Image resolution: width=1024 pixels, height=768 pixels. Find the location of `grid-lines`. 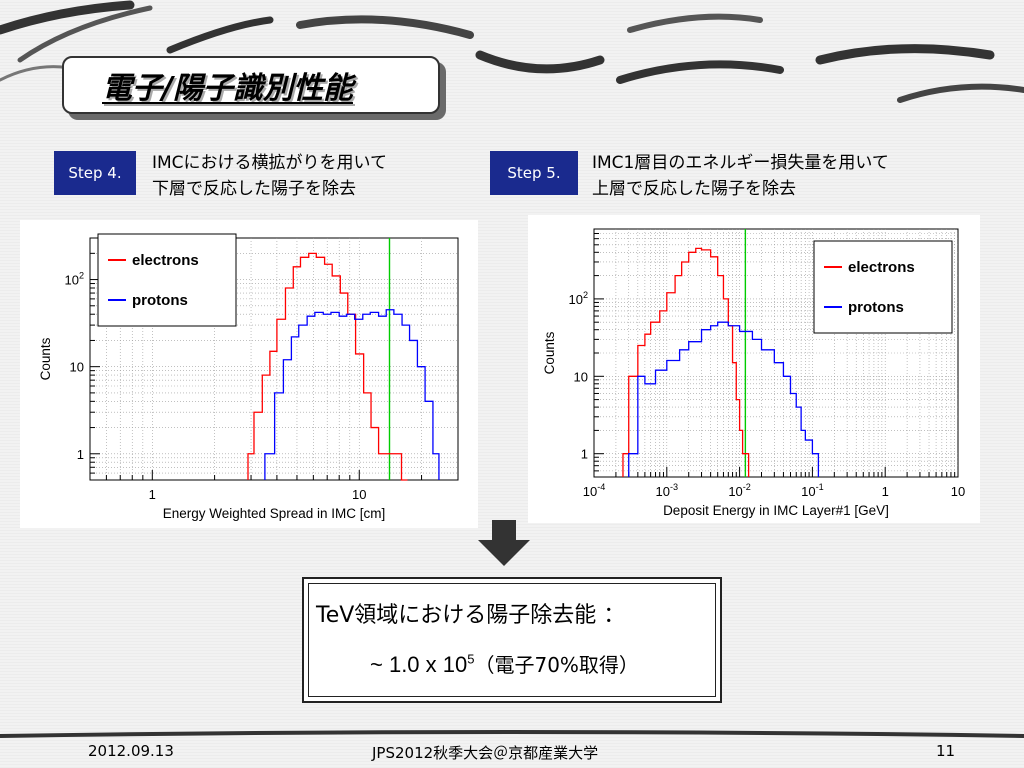

grid-lines is located at coordinates (274, 359).